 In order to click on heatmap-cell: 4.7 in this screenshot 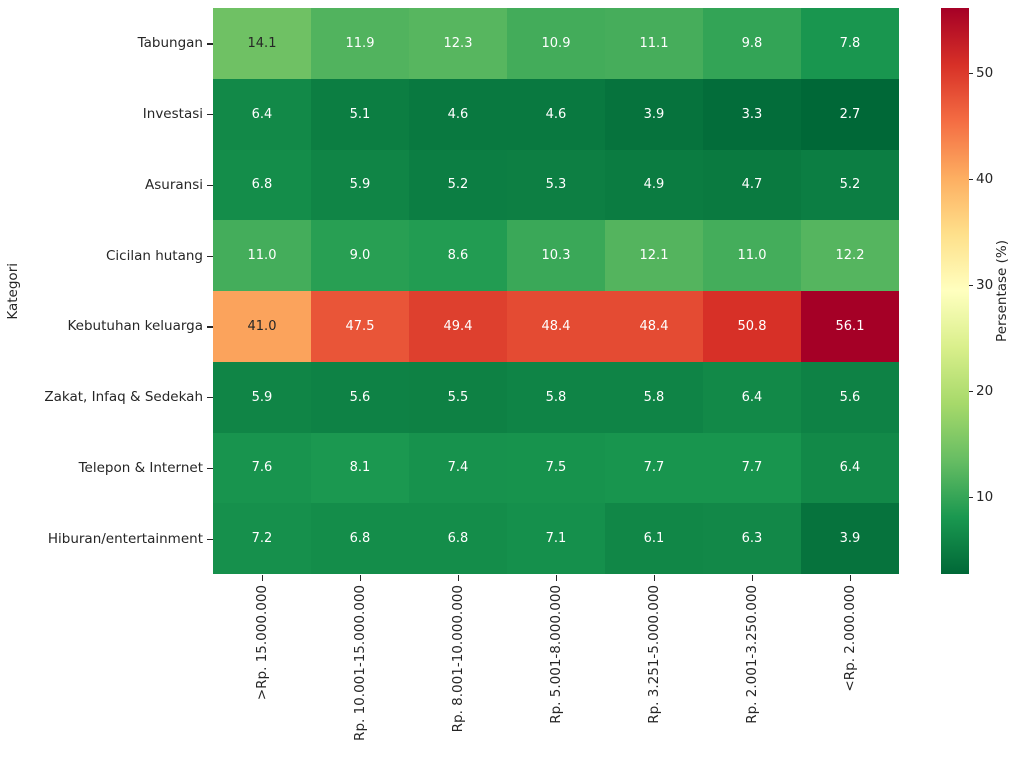, I will do `click(752, 185)`.